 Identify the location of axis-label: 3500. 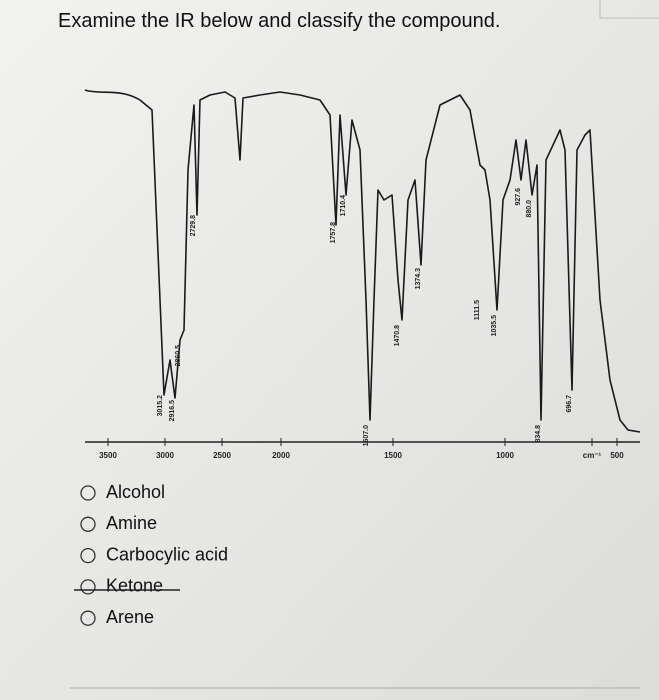
(108, 455).